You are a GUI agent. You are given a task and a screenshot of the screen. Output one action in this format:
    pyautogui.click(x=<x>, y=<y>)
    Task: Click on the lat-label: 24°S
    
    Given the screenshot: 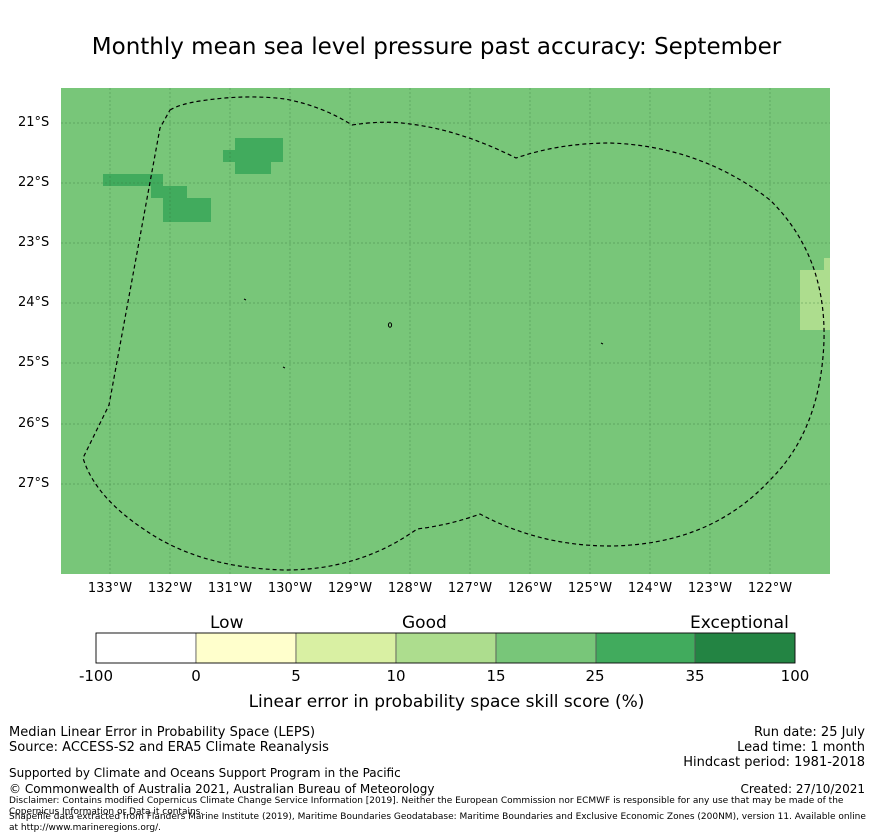 What is the action you would take?
    pyautogui.click(x=34, y=302)
    